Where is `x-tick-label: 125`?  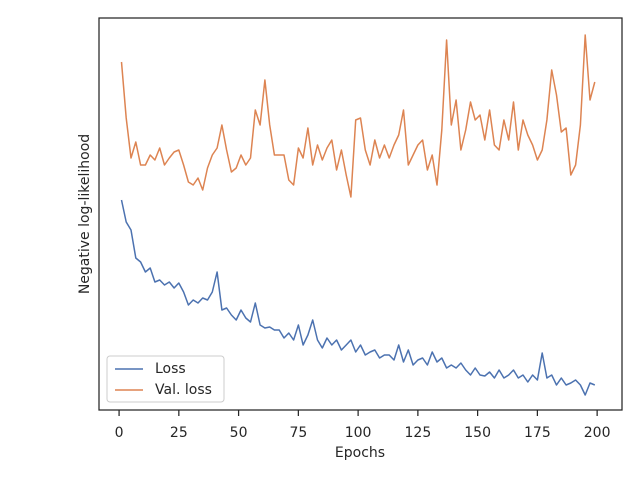 x-tick-label: 125 is located at coordinates (418, 433).